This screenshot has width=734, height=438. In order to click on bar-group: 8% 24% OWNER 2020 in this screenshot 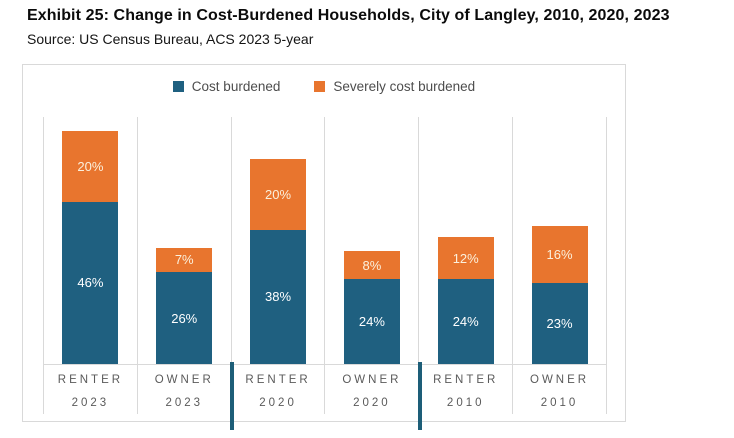, I will do `click(372, 265)`.